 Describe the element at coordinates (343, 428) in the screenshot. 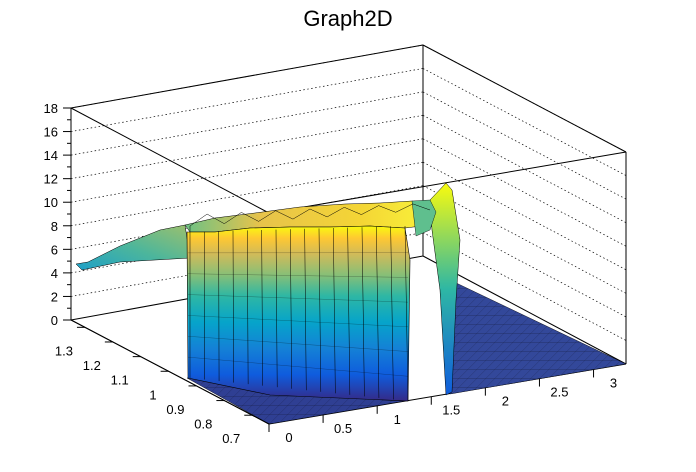

I see `x-tick-label: 0.5` at that location.